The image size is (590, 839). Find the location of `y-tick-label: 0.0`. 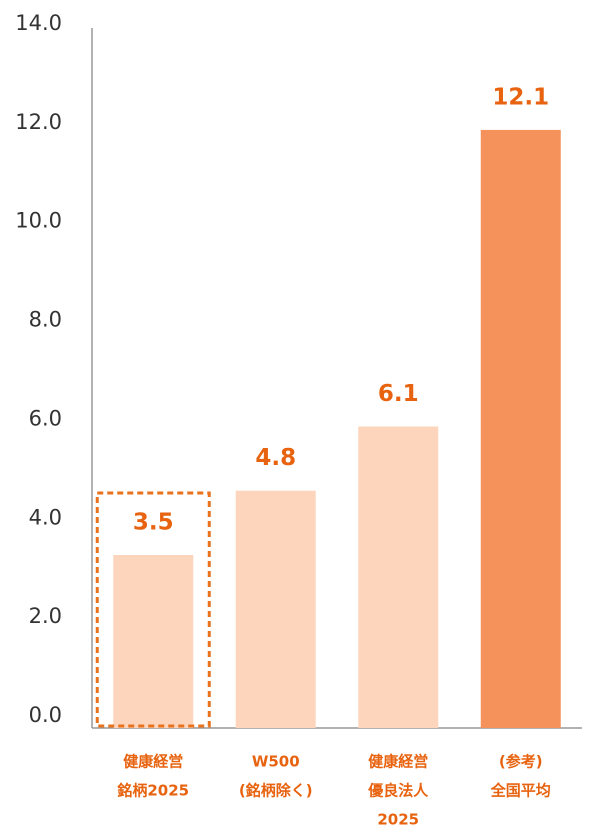

y-tick-label: 0.0 is located at coordinates (45, 715).